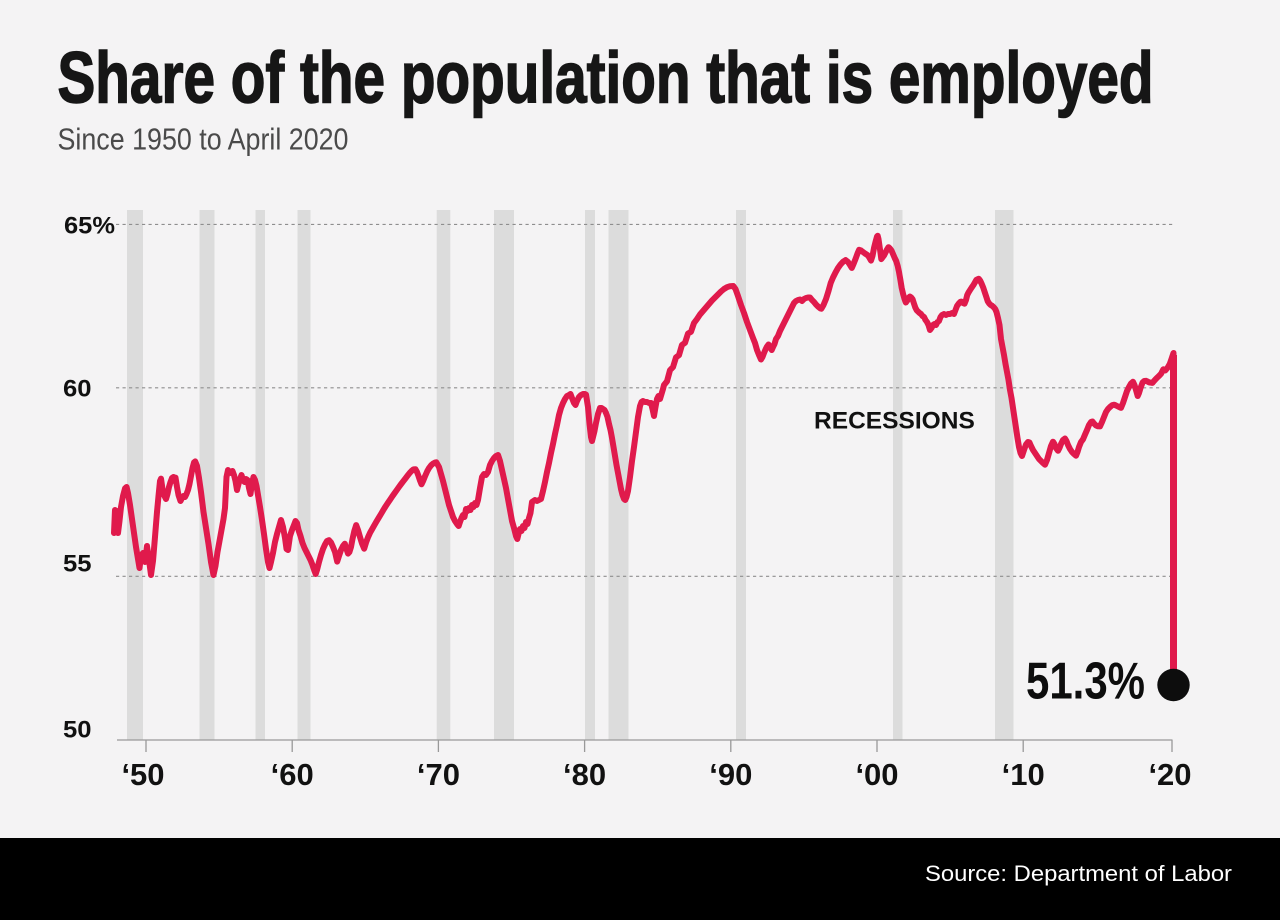 This screenshot has height=920, width=1280. Describe the element at coordinates (1023, 774) in the screenshot. I see `svg-text: ‘10` at that location.